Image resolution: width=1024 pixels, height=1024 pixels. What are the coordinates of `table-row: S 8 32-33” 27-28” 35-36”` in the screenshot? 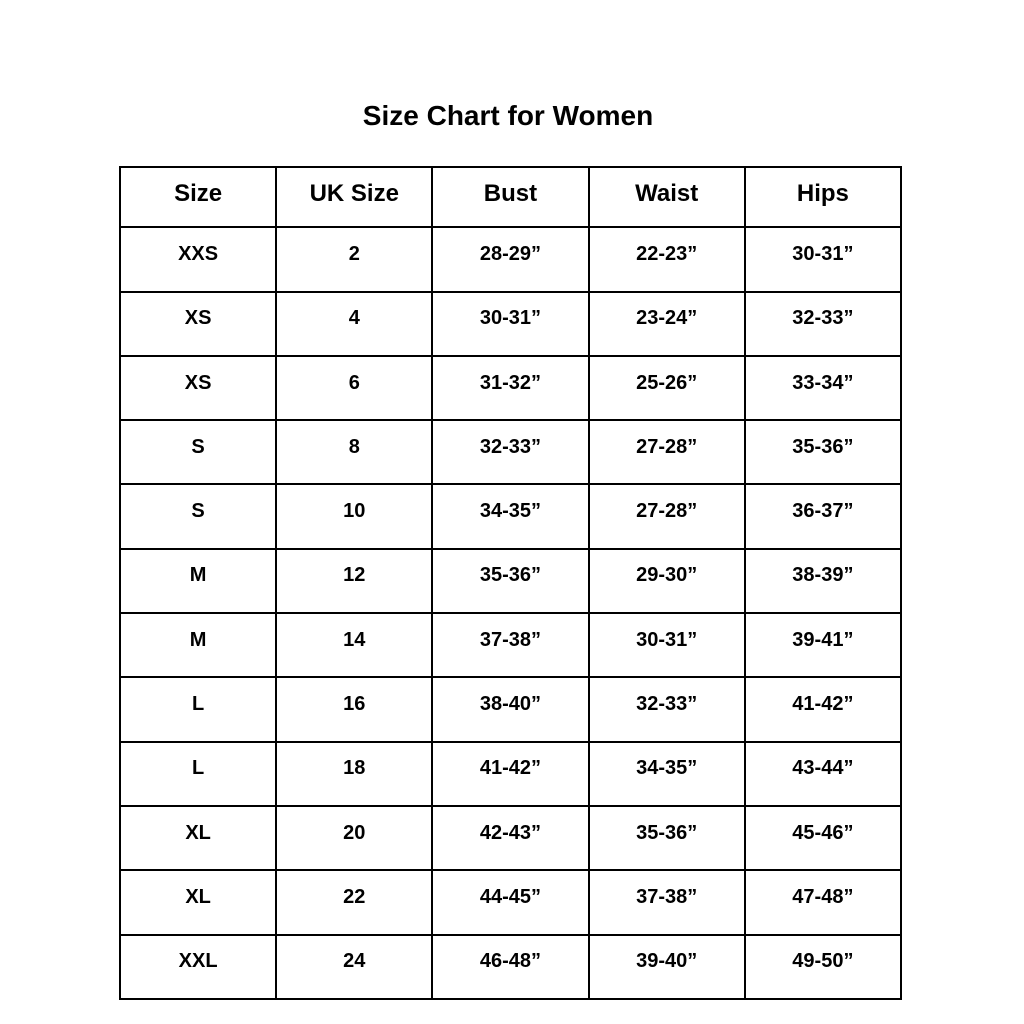 It's located at (510, 452).